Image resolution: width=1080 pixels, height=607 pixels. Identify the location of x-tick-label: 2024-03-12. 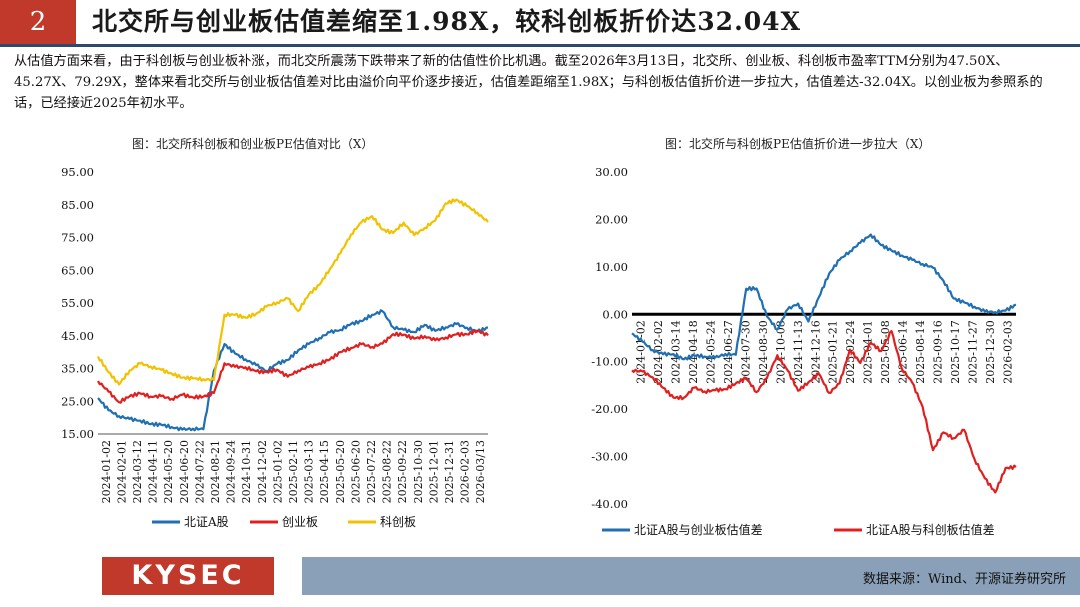
(137, 471).